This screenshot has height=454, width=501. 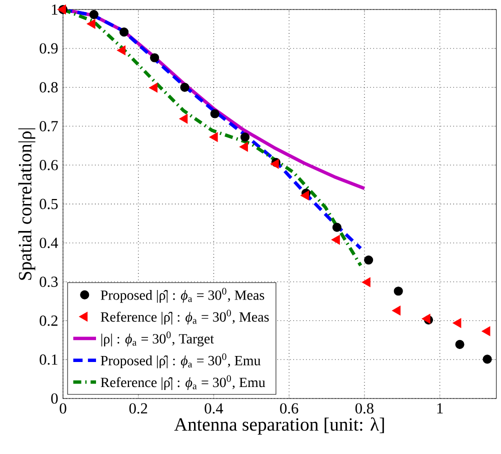 I want to click on x-tick-label: 0.8, so click(x=364, y=408).